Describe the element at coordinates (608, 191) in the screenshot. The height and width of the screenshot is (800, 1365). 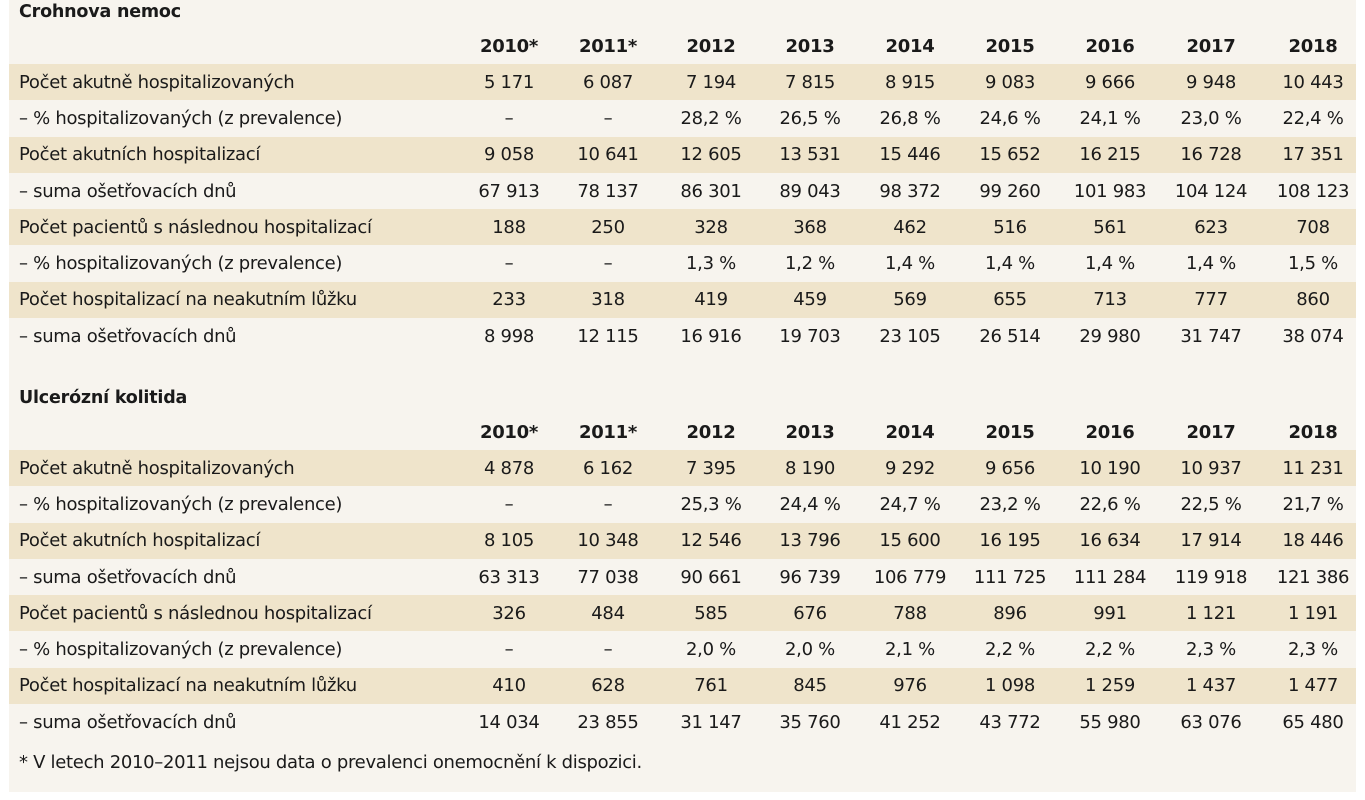
I see `value-cell: 78 137` at that location.